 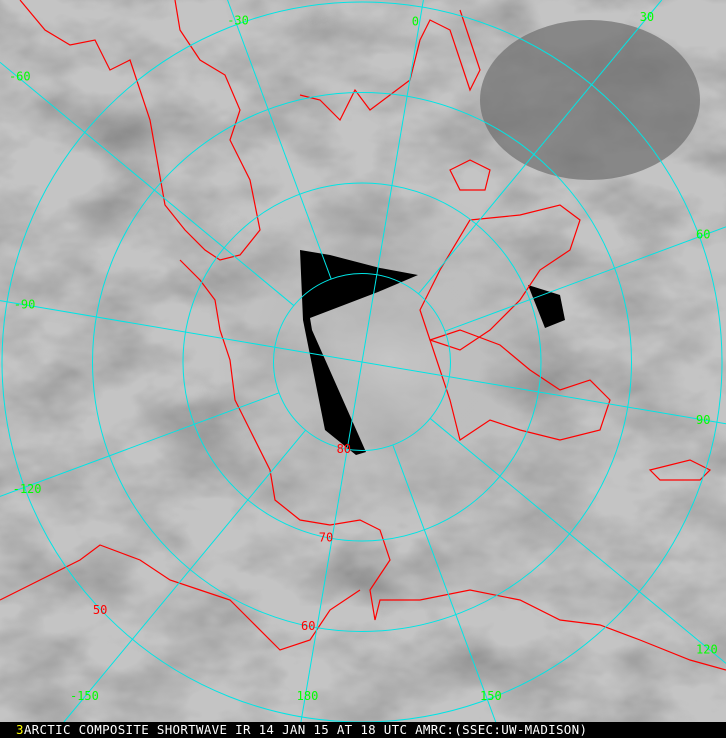 What do you see at coordinates (344, 449) in the screenshot?
I see `latitude-label: 80` at bounding box center [344, 449].